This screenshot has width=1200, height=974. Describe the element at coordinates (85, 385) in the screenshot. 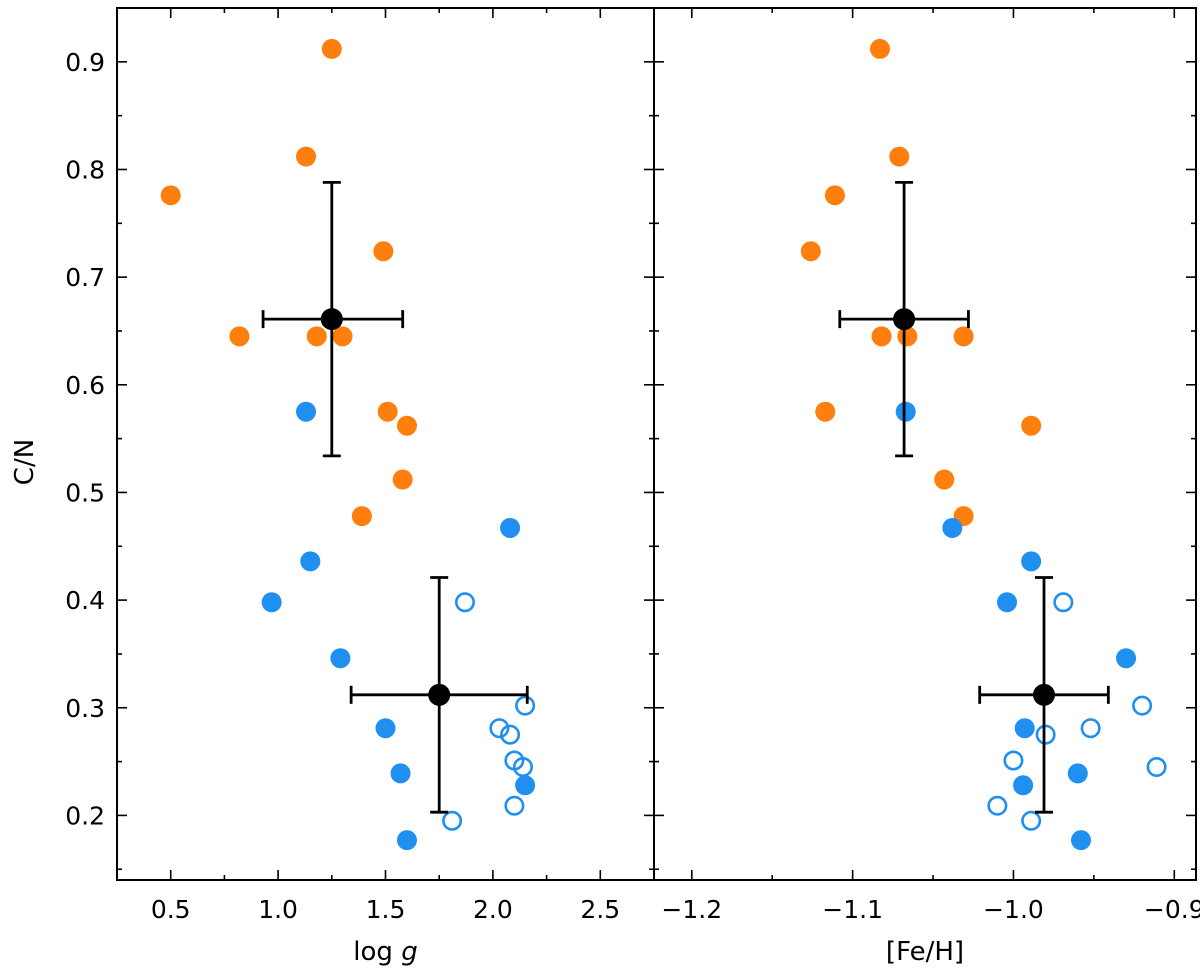

I see `y-tick-label: 0.6` at that location.